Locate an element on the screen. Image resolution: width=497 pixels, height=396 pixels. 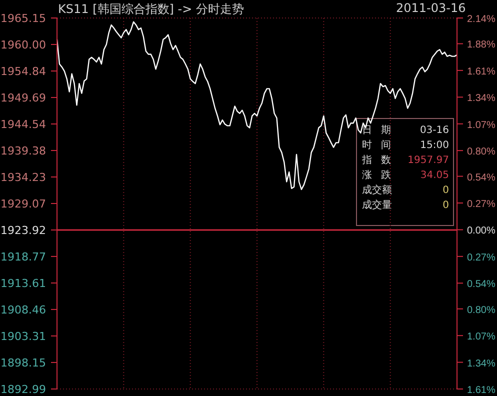
annotation: 日期 is located at coordinates (381, 131).